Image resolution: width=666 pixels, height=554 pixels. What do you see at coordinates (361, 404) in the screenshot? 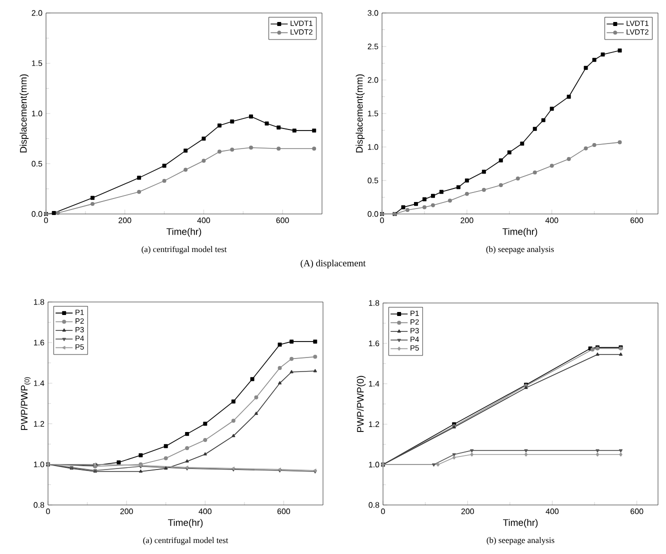
I see `y-axis-title: PWP/PWP(0)` at bounding box center [361, 404].